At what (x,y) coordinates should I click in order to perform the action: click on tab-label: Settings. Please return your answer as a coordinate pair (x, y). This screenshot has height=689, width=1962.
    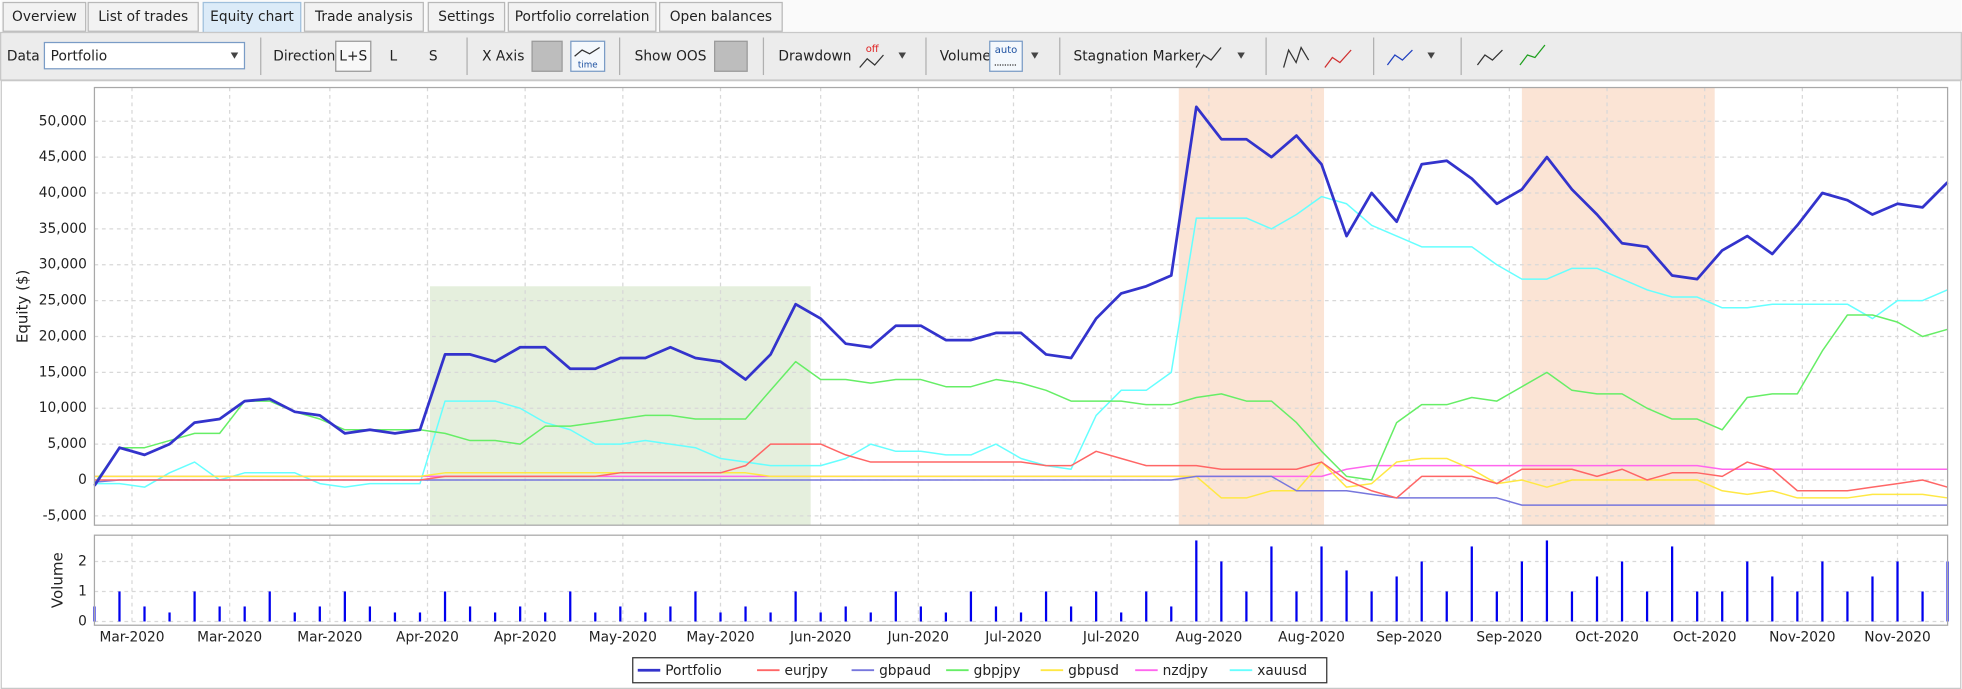
    Looking at the image, I should click on (466, 17).